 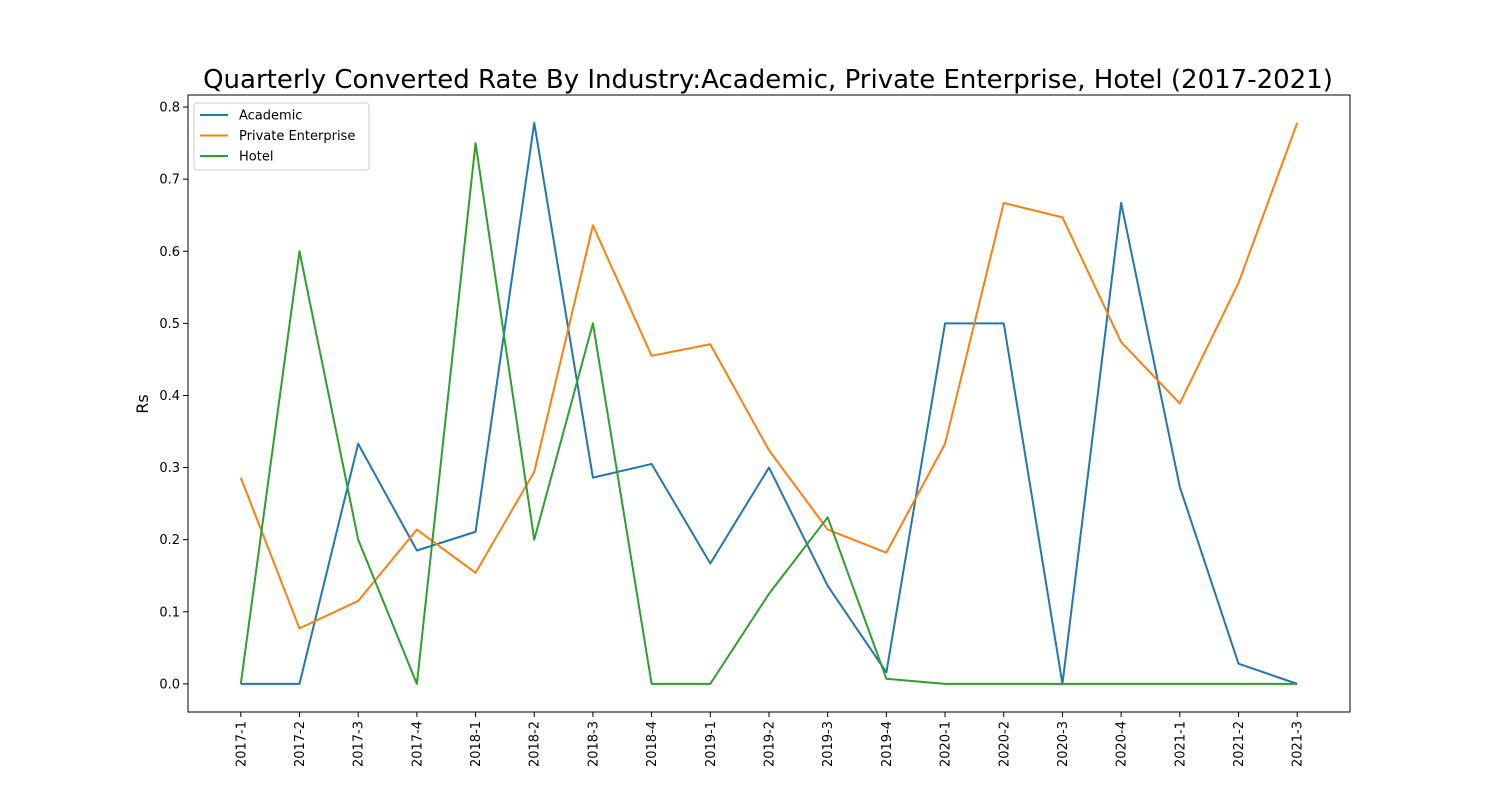 What do you see at coordinates (169, 180) in the screenshot?
I see `y-tick-label: 0.7` at bounding box center [169, 180].